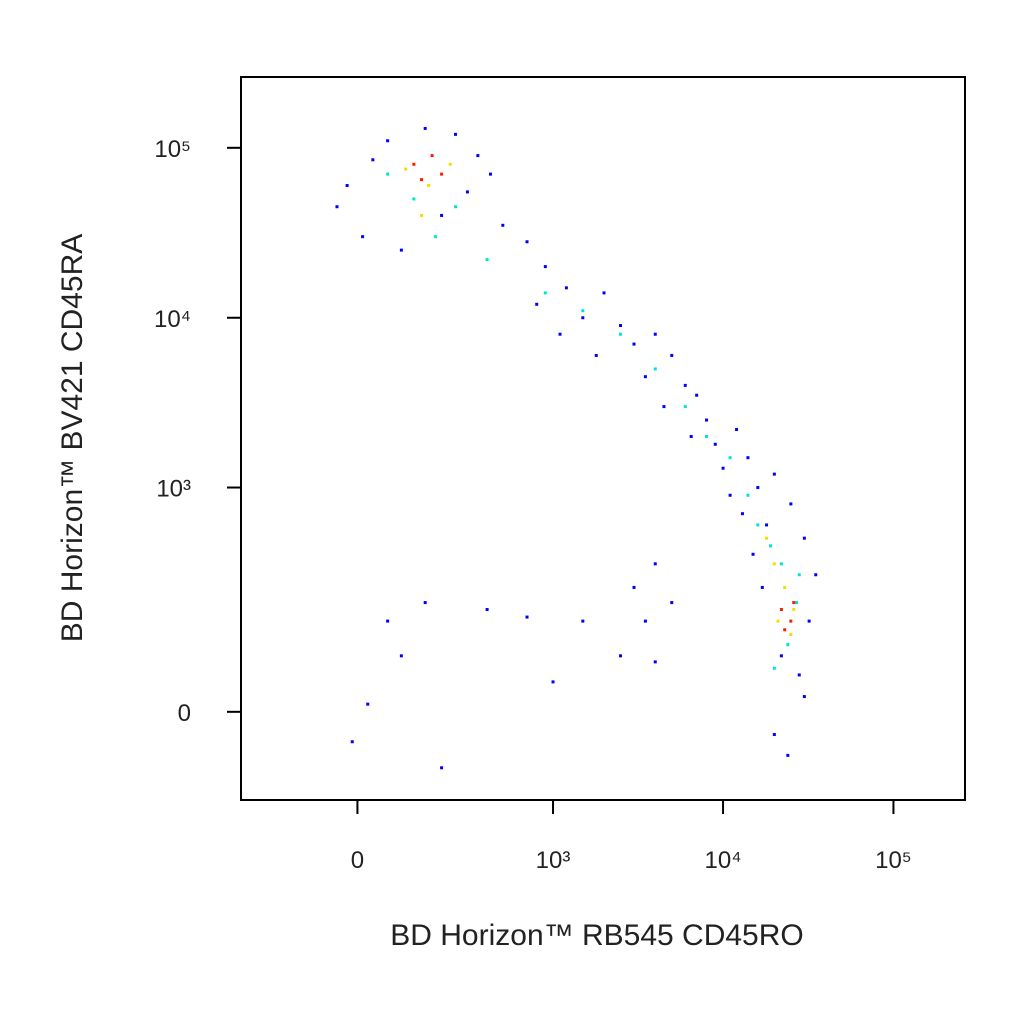 The height and width of the screenshot is (1029, 1024). I want to click on x-tick-label: 10⁵, so click(893, 860).